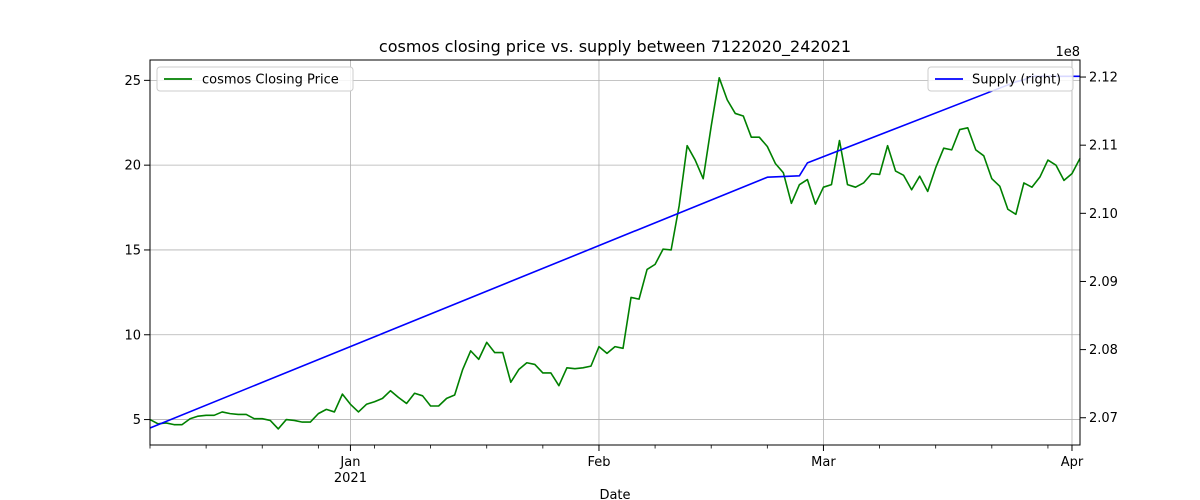 The width and height of the screenshot is (1200, 500). What do you see at coordinates (1072, 462) in the screenshot?
I see `x-tick-label: Apr` at bounding box center [1072, 462].